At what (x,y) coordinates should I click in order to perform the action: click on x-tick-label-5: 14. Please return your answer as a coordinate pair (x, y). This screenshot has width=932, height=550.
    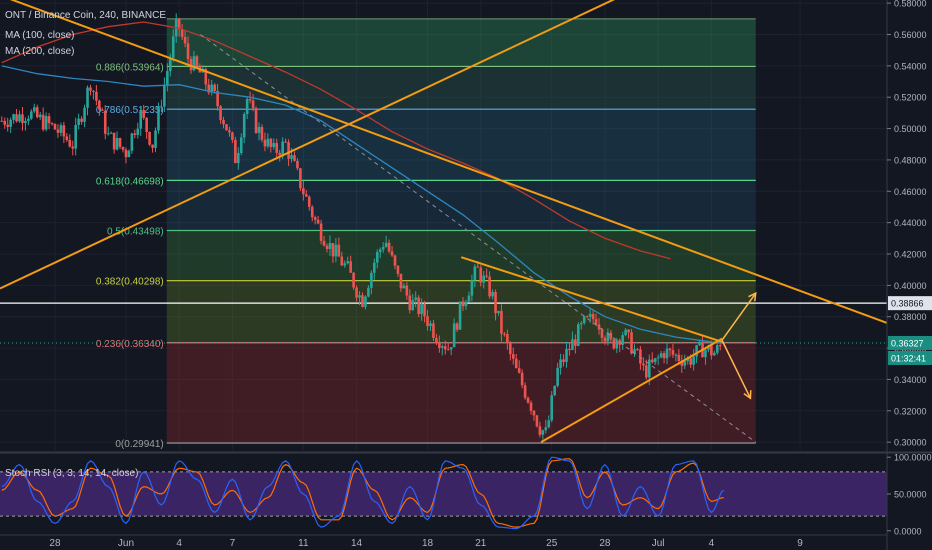
    Looking at the image, I should click on (357, 543).